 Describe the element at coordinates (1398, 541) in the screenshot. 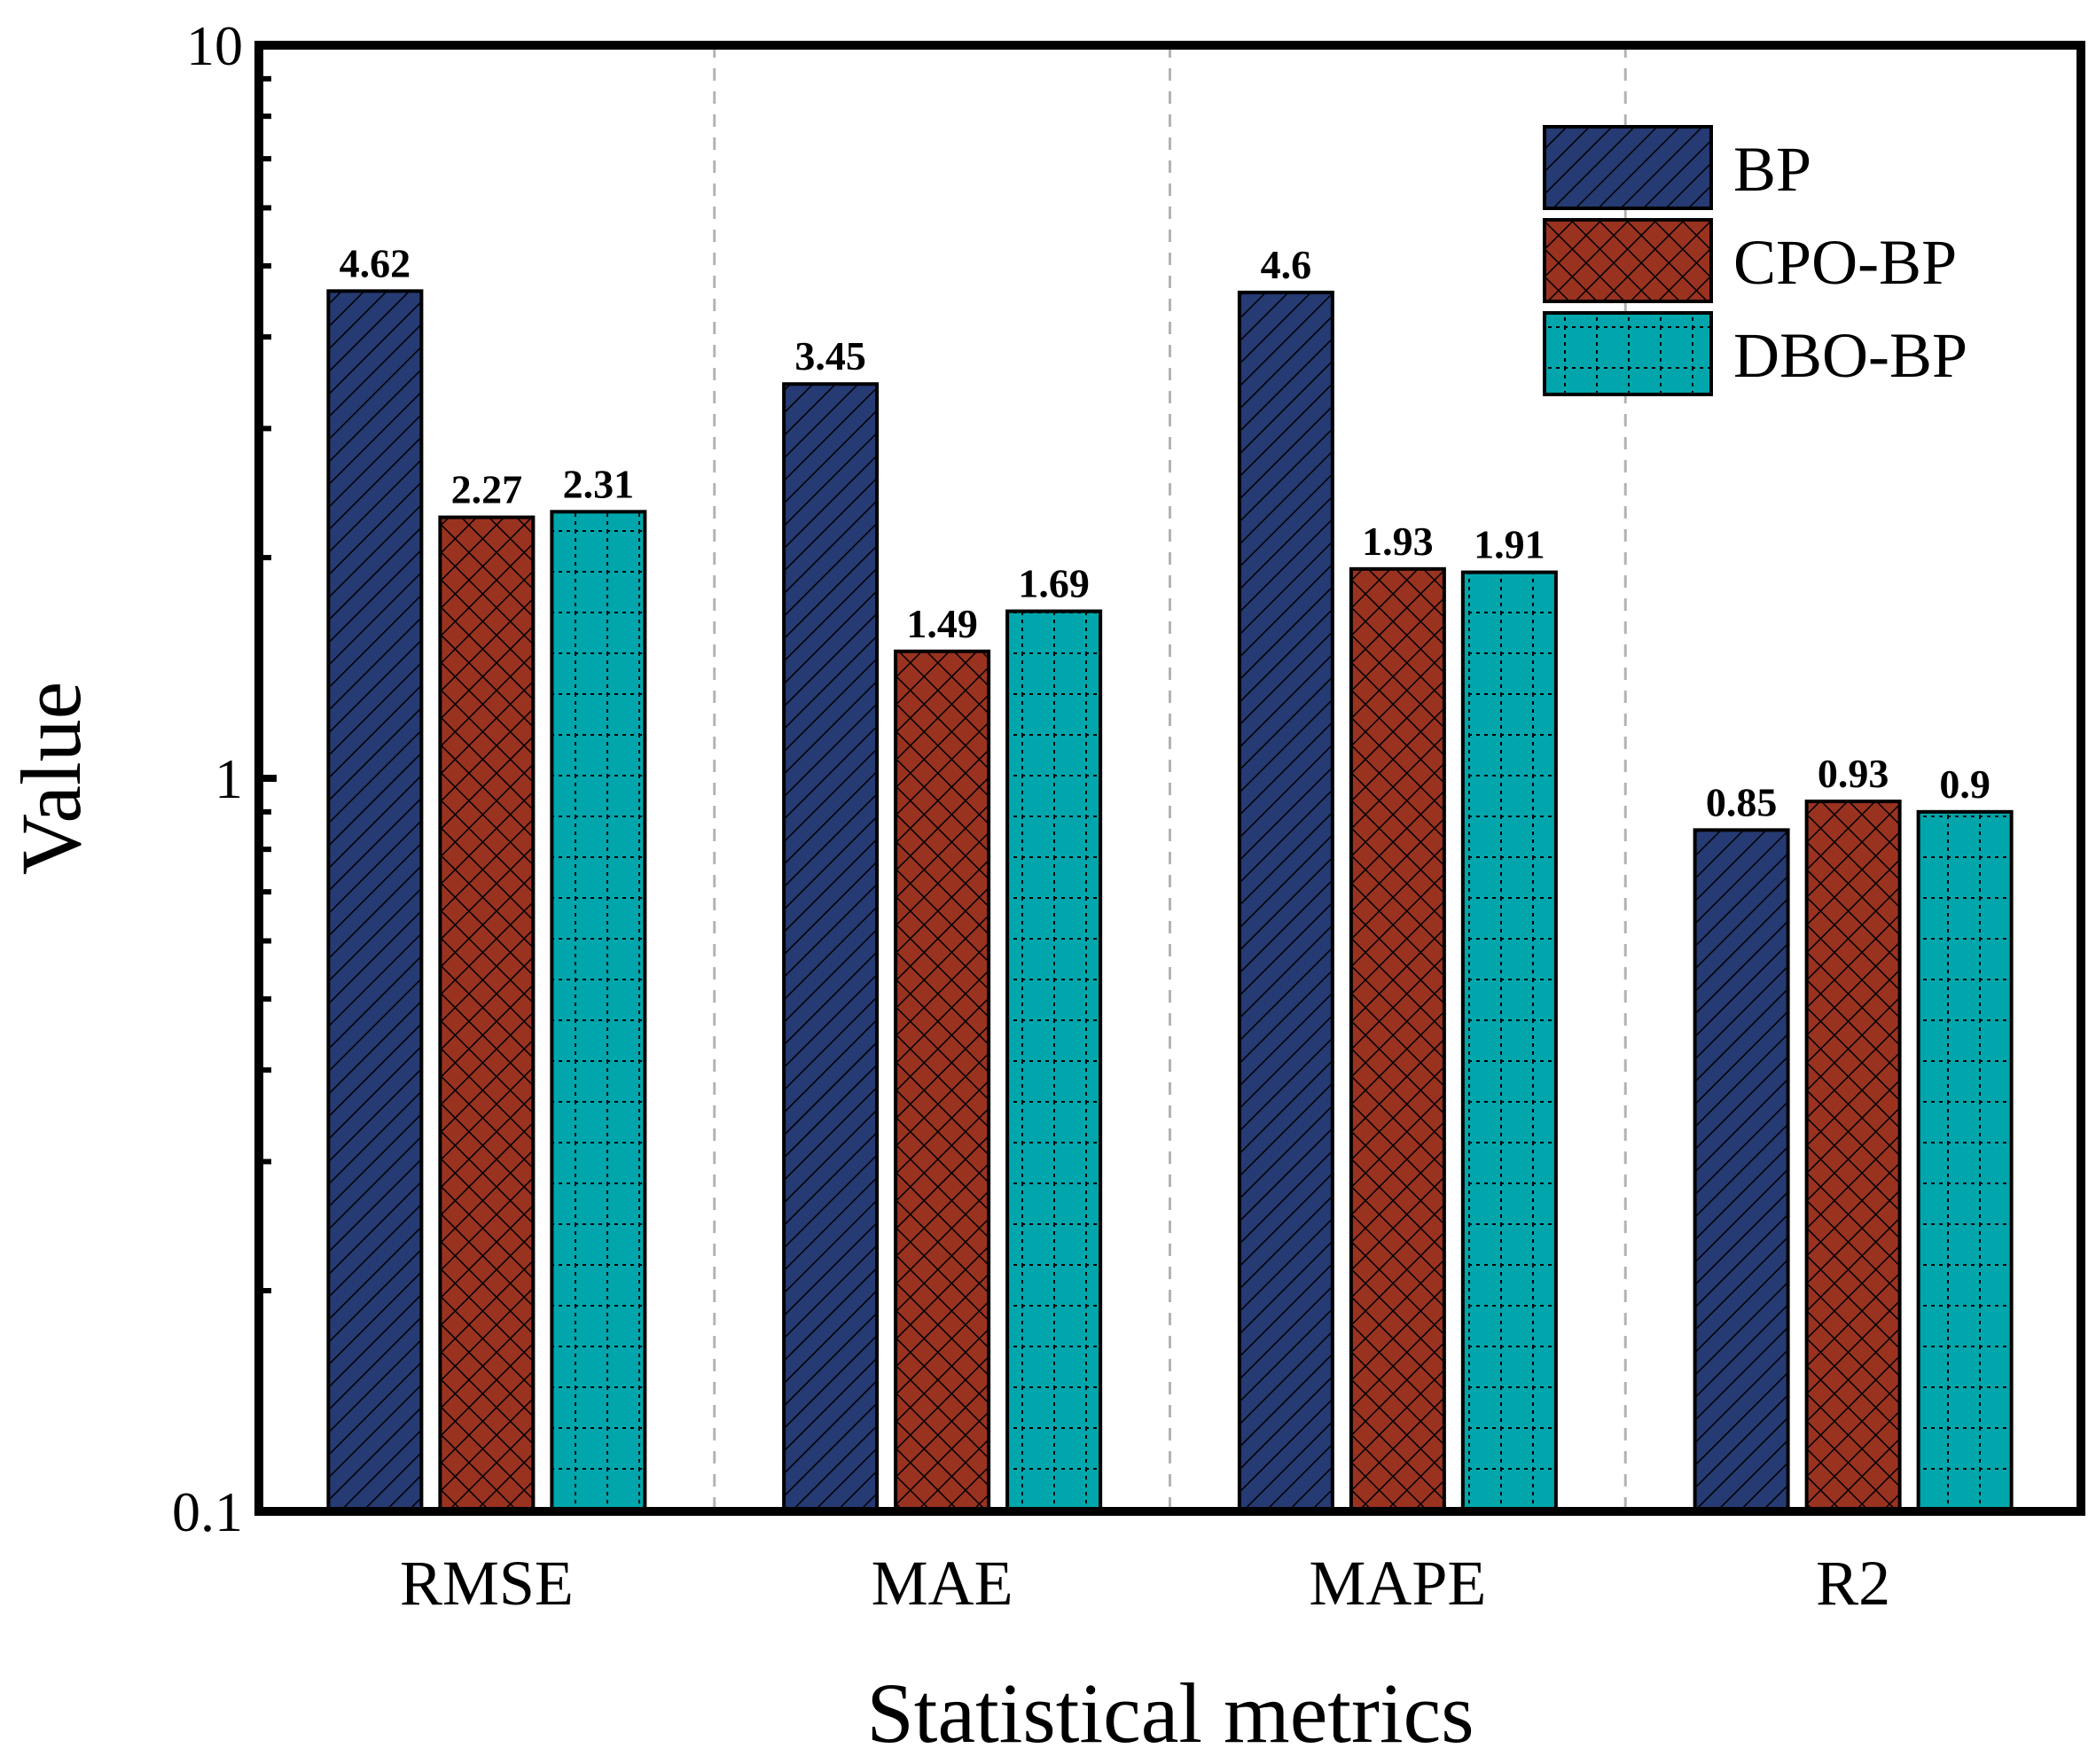

I see `data-label: 1.93` at that location.